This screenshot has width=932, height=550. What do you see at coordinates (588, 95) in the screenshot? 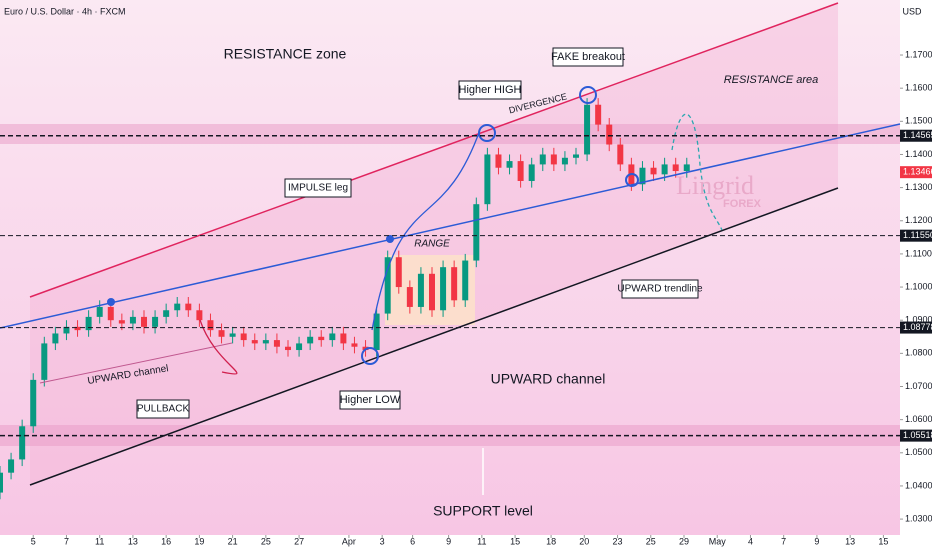
I see `pivot-circle` at bounding box center [588, 95].